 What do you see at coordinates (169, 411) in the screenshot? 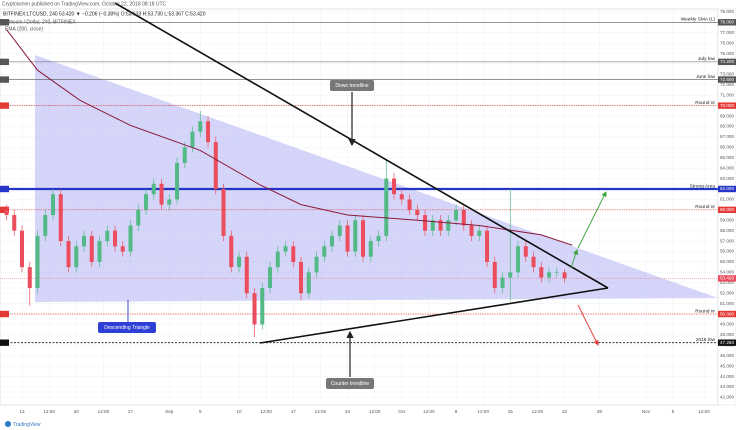
I see `x-tick-label: Sep` at bounding box center [169, 411].